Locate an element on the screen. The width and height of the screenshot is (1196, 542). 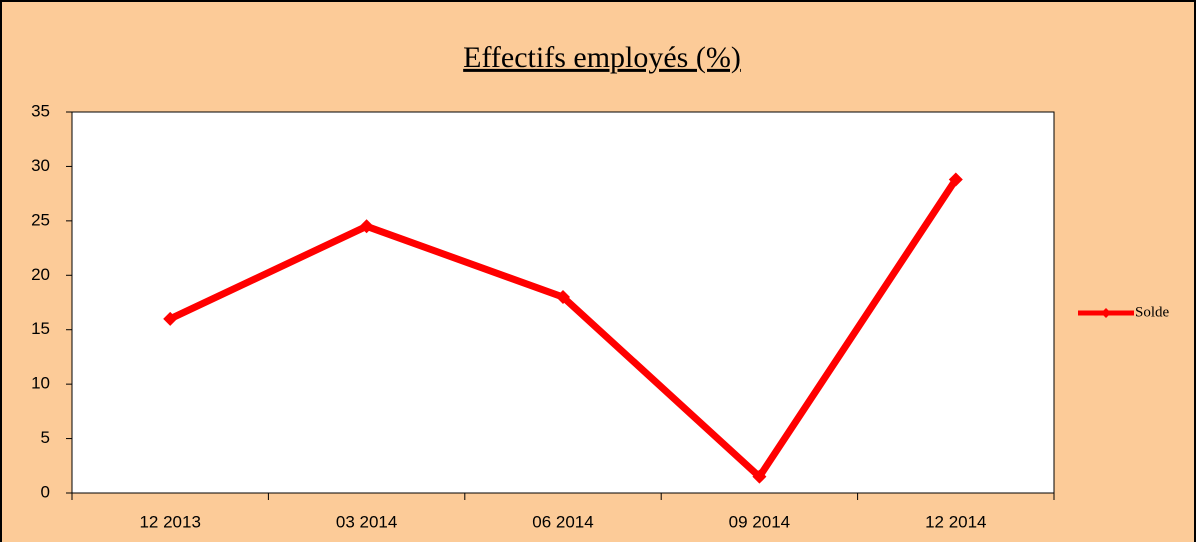
y-tick-label: 0 is located at coordinates (45, 491).